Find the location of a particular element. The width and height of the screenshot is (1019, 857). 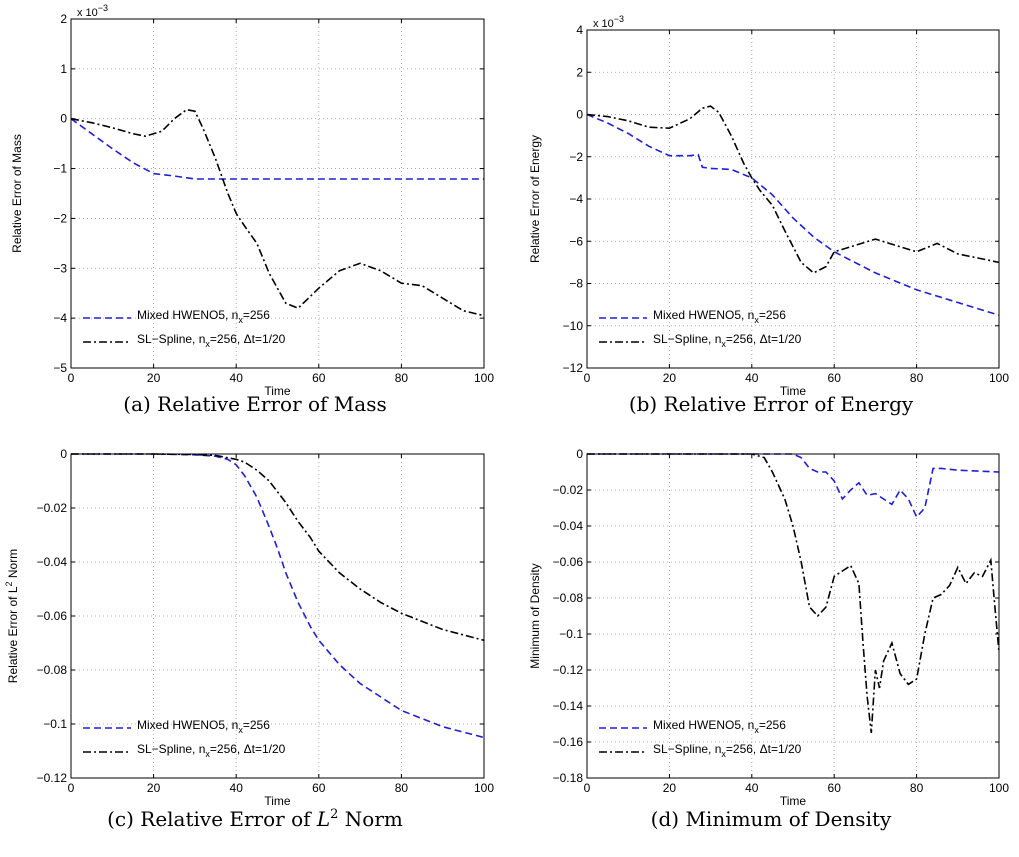

y-tick-label: −2 is located at coordinates (60, 218).